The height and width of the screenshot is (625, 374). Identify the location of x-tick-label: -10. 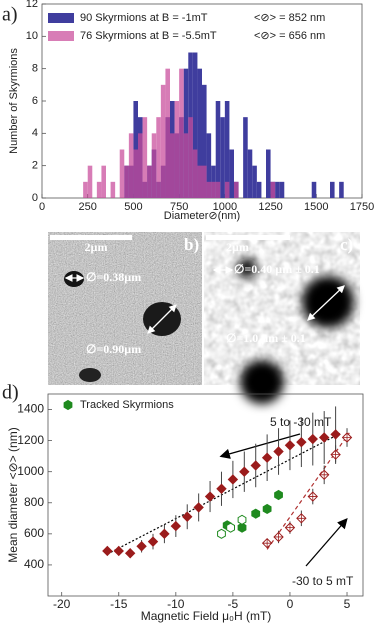
(176, 604).